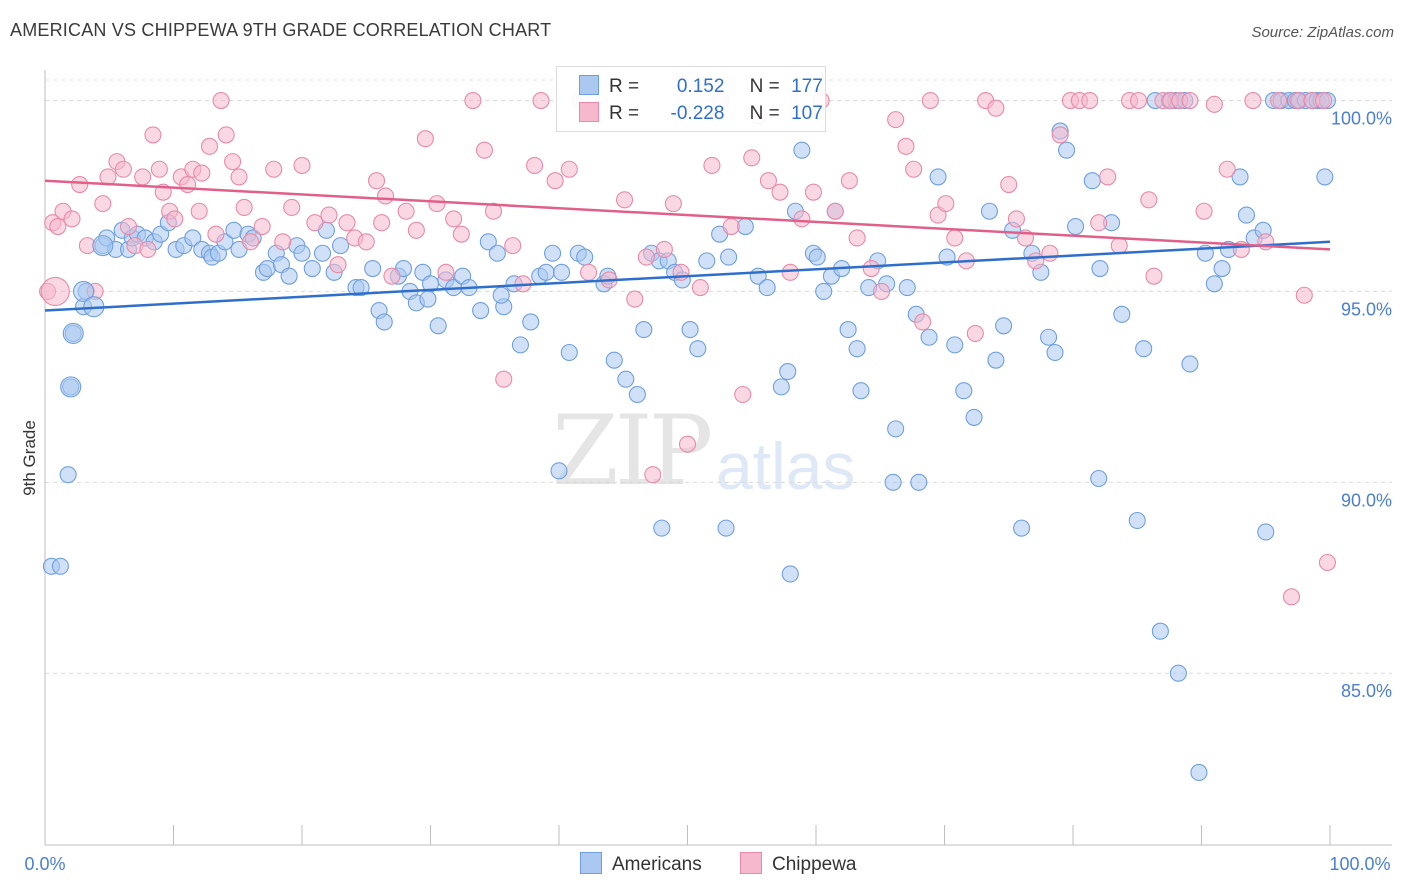 This screenshot has width=1406, height=892. I want to click on americans-legend-label: Americans, so click(657, 864).